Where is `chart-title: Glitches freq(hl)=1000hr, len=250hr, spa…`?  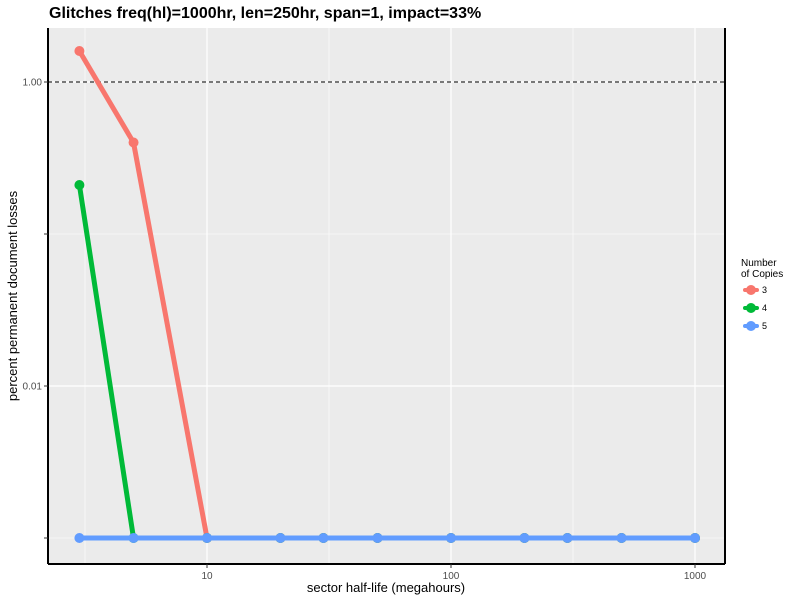
chart-title: Glitches freq(hl)=1000hr, len=250hr, spa… is located at coordinates (265, 13).